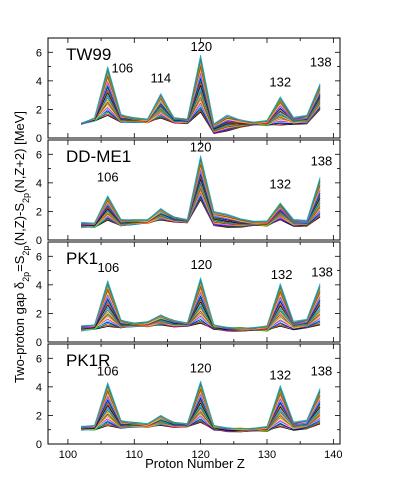  I want to click on x-tick-label: 120, so click(200, 455).